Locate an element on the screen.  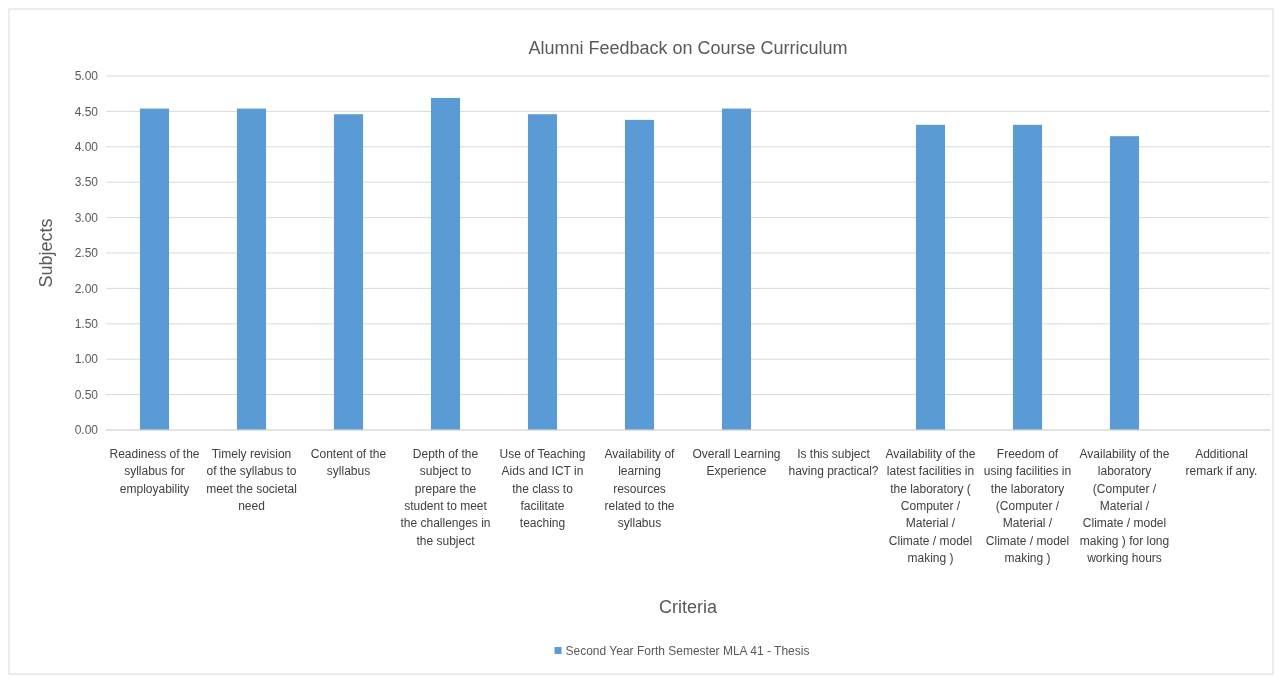
y-tick-label: 0.50 is located at coordinates (86, 394).